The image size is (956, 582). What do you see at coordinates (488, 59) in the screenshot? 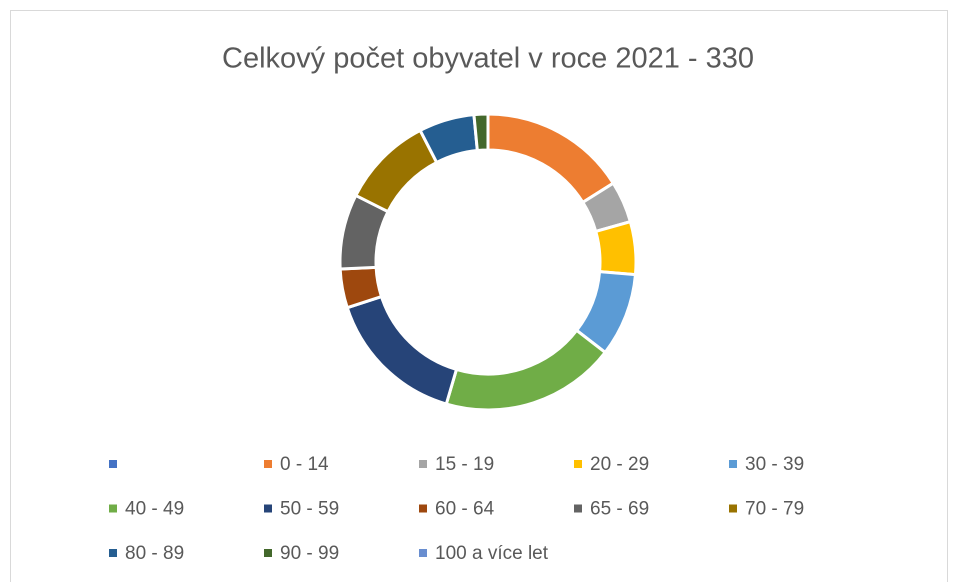
I see `chart-title: Celkový počet obyvatel v roce 2021 - 330` at bounding box center [488, 59].